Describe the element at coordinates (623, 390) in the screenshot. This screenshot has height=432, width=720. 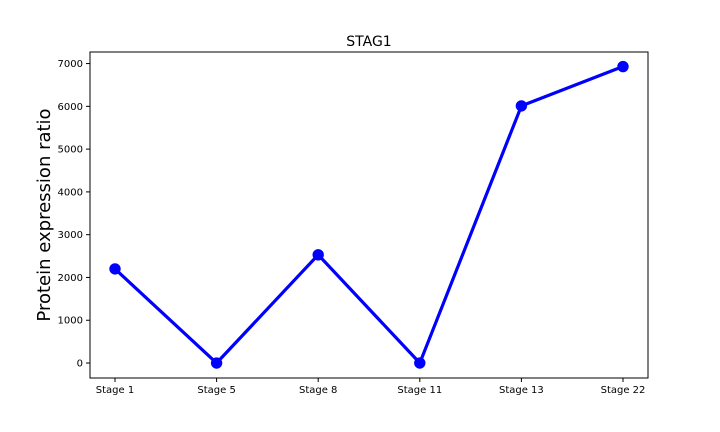
I see `x-tick-label: Stage 22` at that location.